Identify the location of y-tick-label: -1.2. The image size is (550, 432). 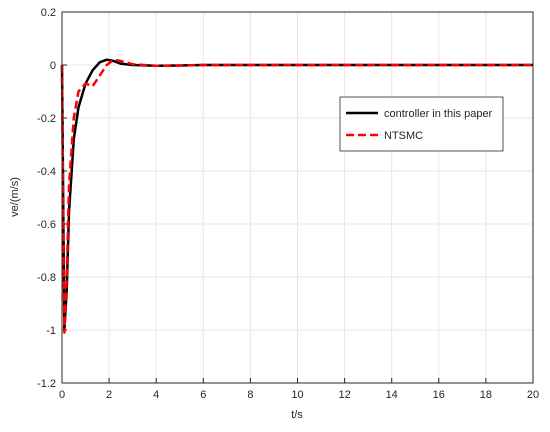
(46, 384).